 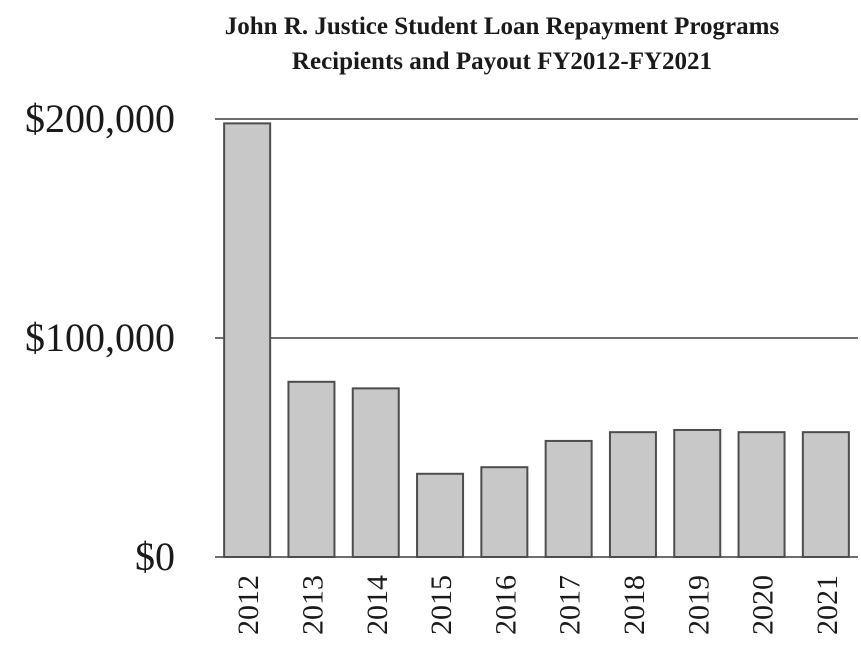 I want to click on x-tick-label: 2021, so click(x=827, y=605).